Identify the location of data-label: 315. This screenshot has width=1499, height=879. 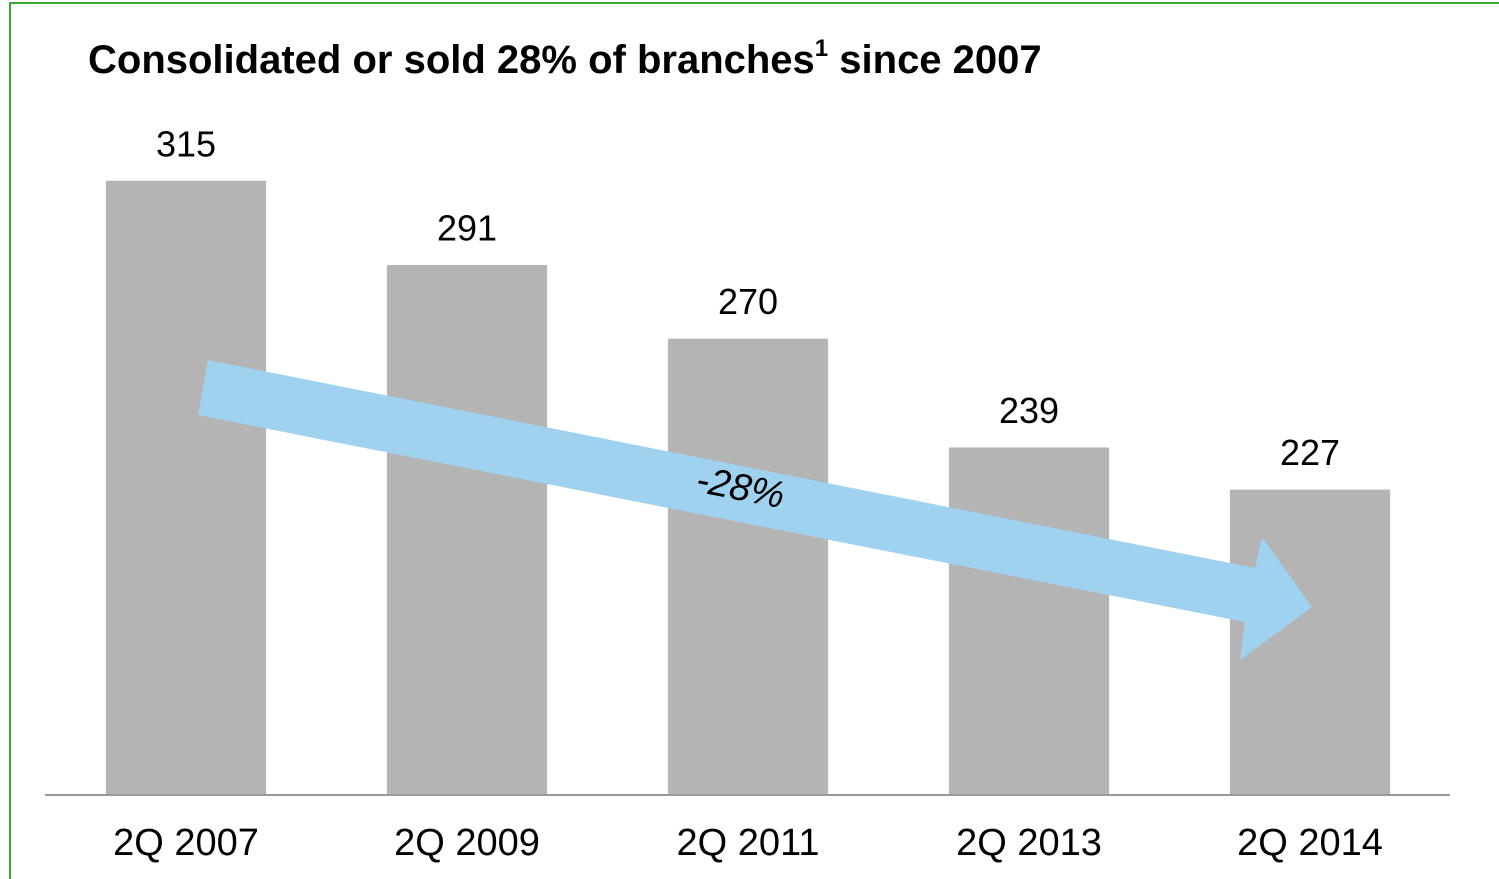
(186, 143).